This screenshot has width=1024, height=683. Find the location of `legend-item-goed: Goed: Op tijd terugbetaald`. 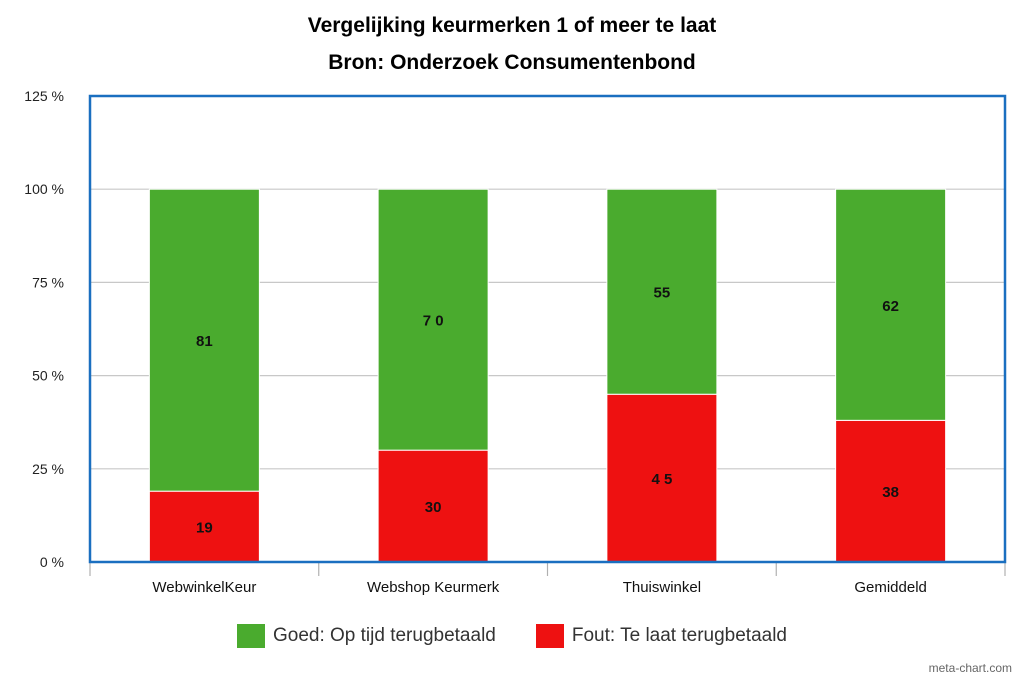

legend-item-goed: Goed: Op tijd terugbetaald is located at coordinates (366, 636).